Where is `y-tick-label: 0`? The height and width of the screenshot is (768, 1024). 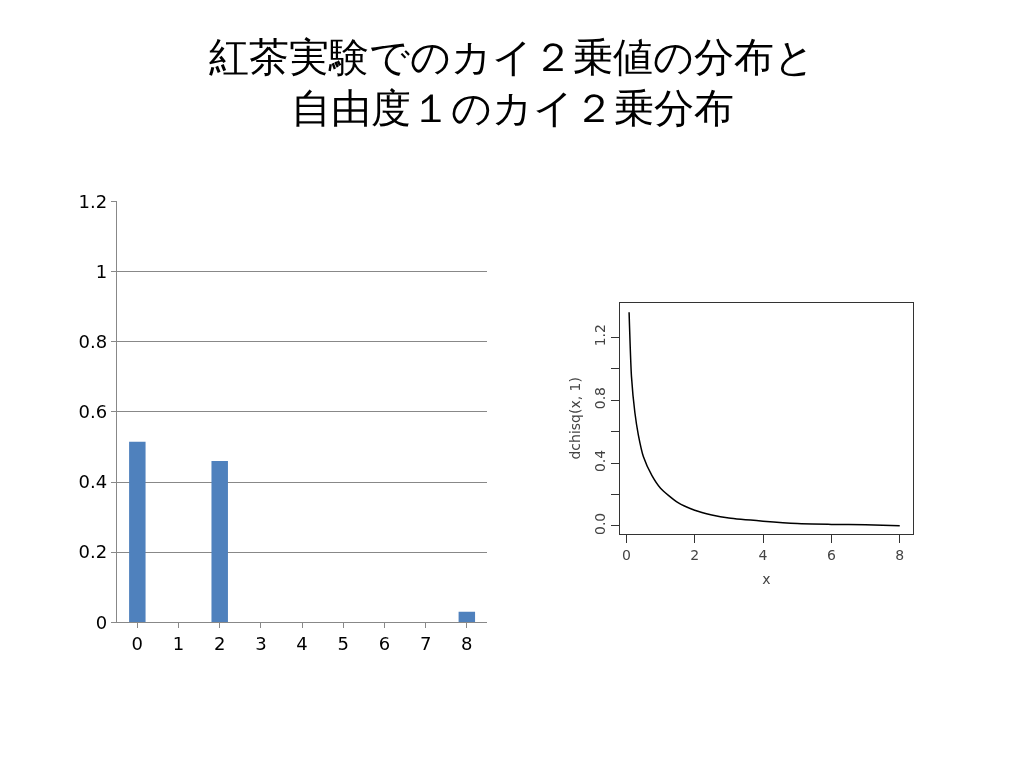 y-tick-label: 0 is located at coordinates (101, 622).